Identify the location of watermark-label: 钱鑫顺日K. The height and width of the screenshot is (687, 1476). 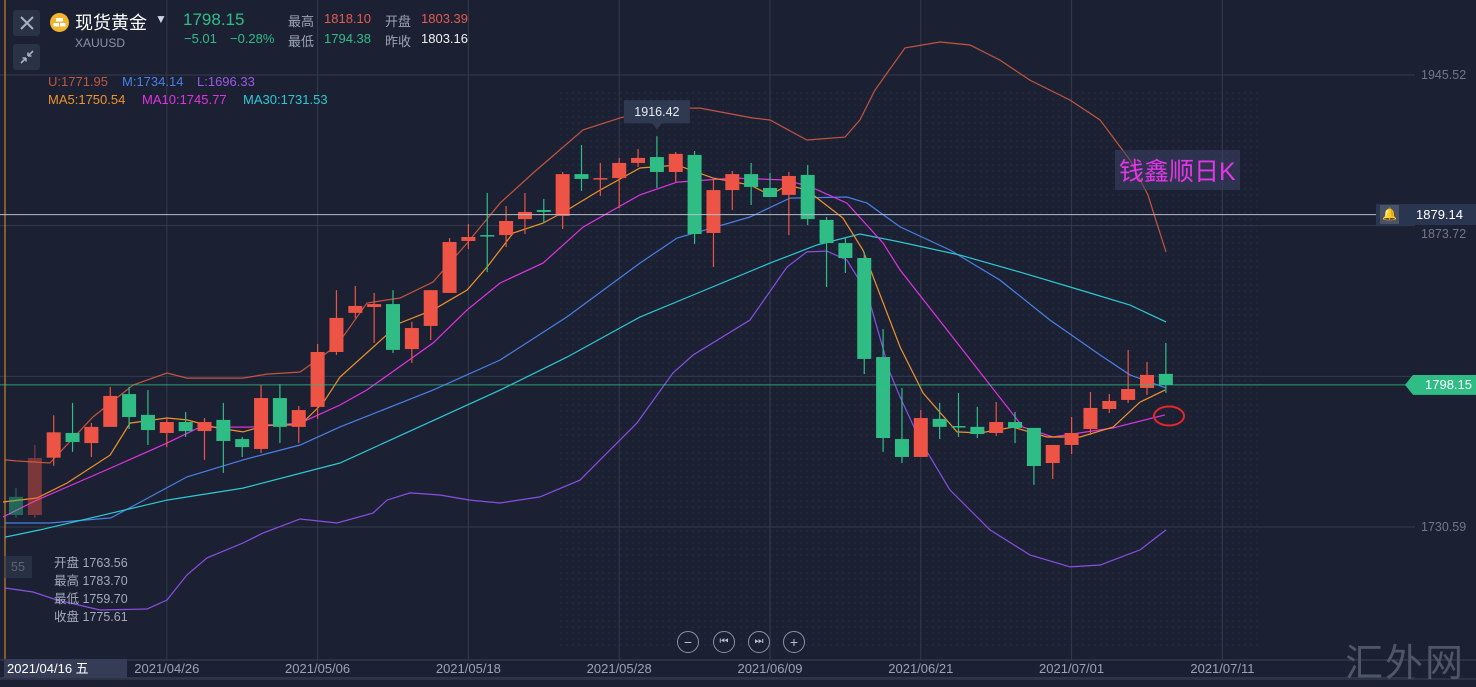
(1177, 170).